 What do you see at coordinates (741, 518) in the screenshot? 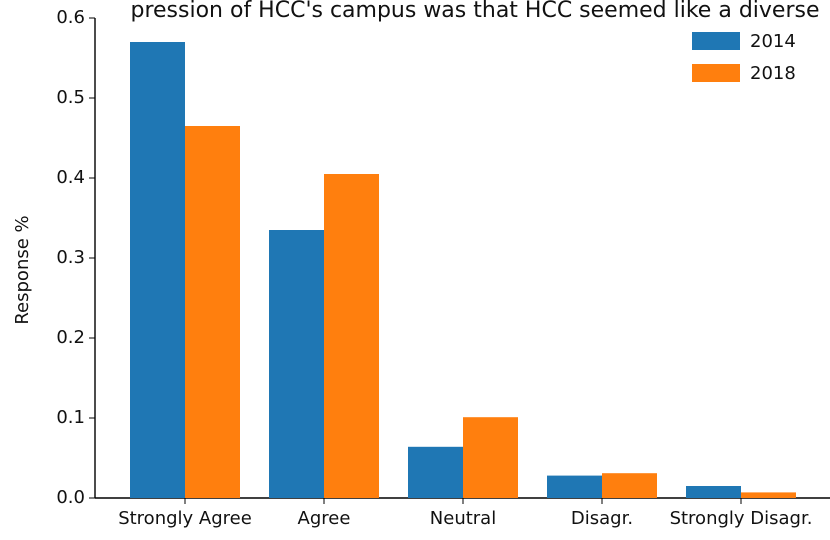
I see `x-tick-label: Strongly Disagr.` at bounding box center [741, 518].